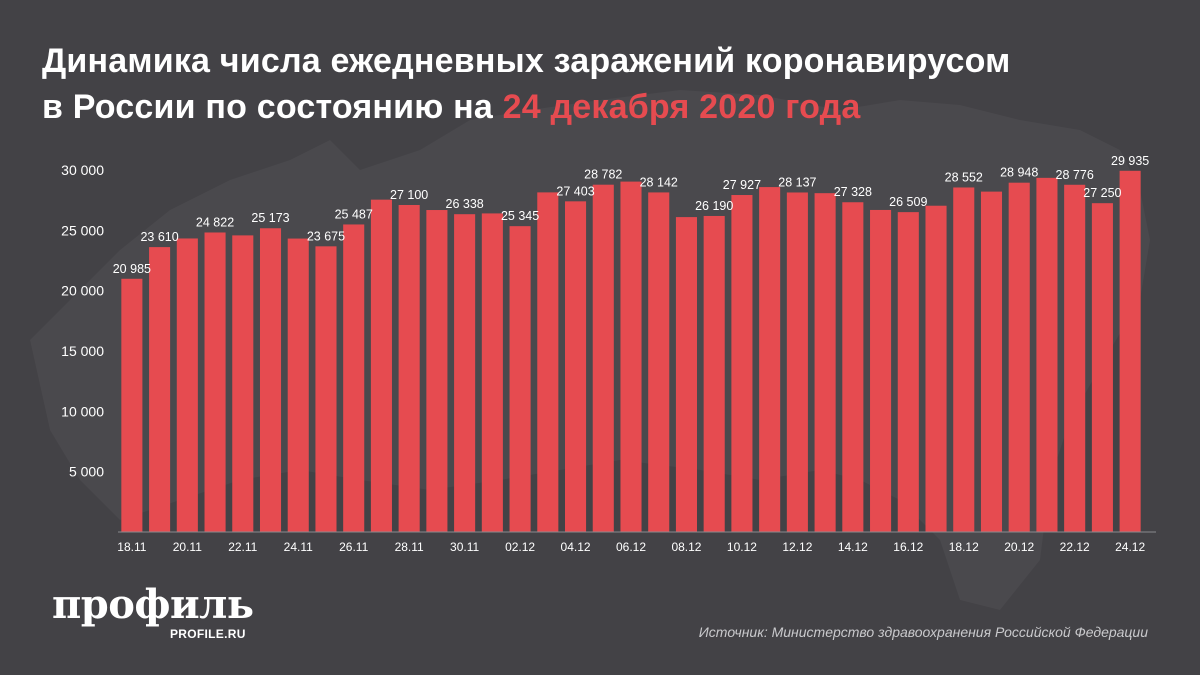 The height and width of the screenshot is (675, 1200). Describe the element at coordinates (1019, 173) in the screenshot. I see `data-label: 28 948` at that location.